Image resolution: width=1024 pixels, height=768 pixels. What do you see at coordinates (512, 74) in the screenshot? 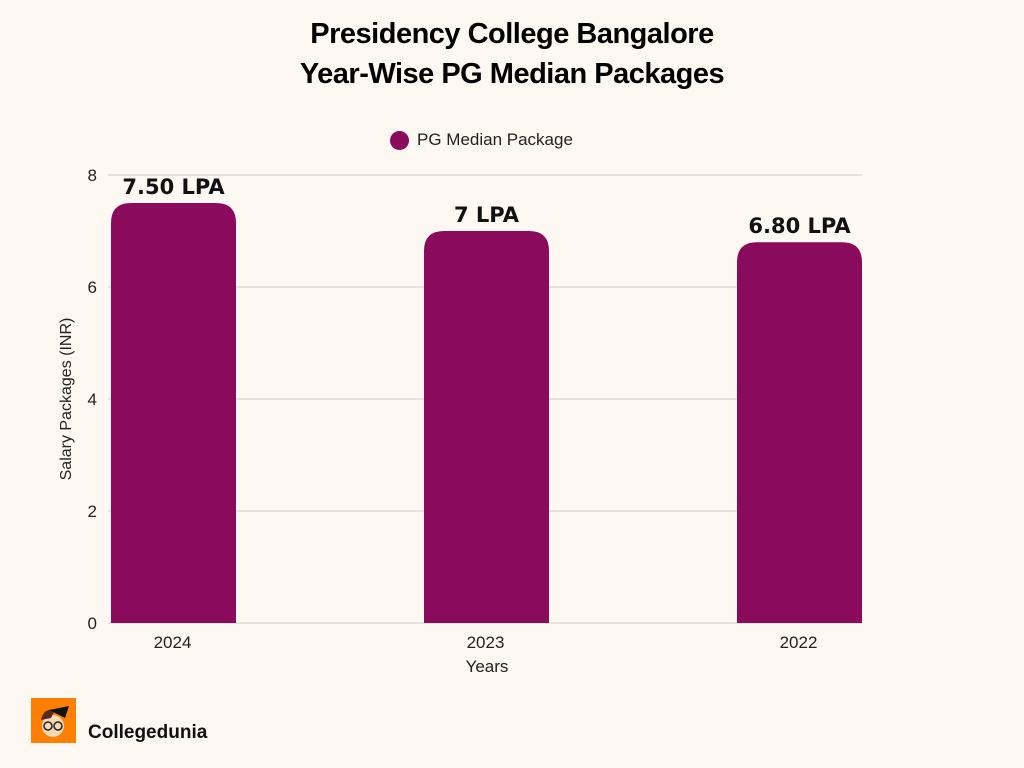
I see `chart-title-line2: Year-Wise PG Median Packages` at bounding box center [512, 74].